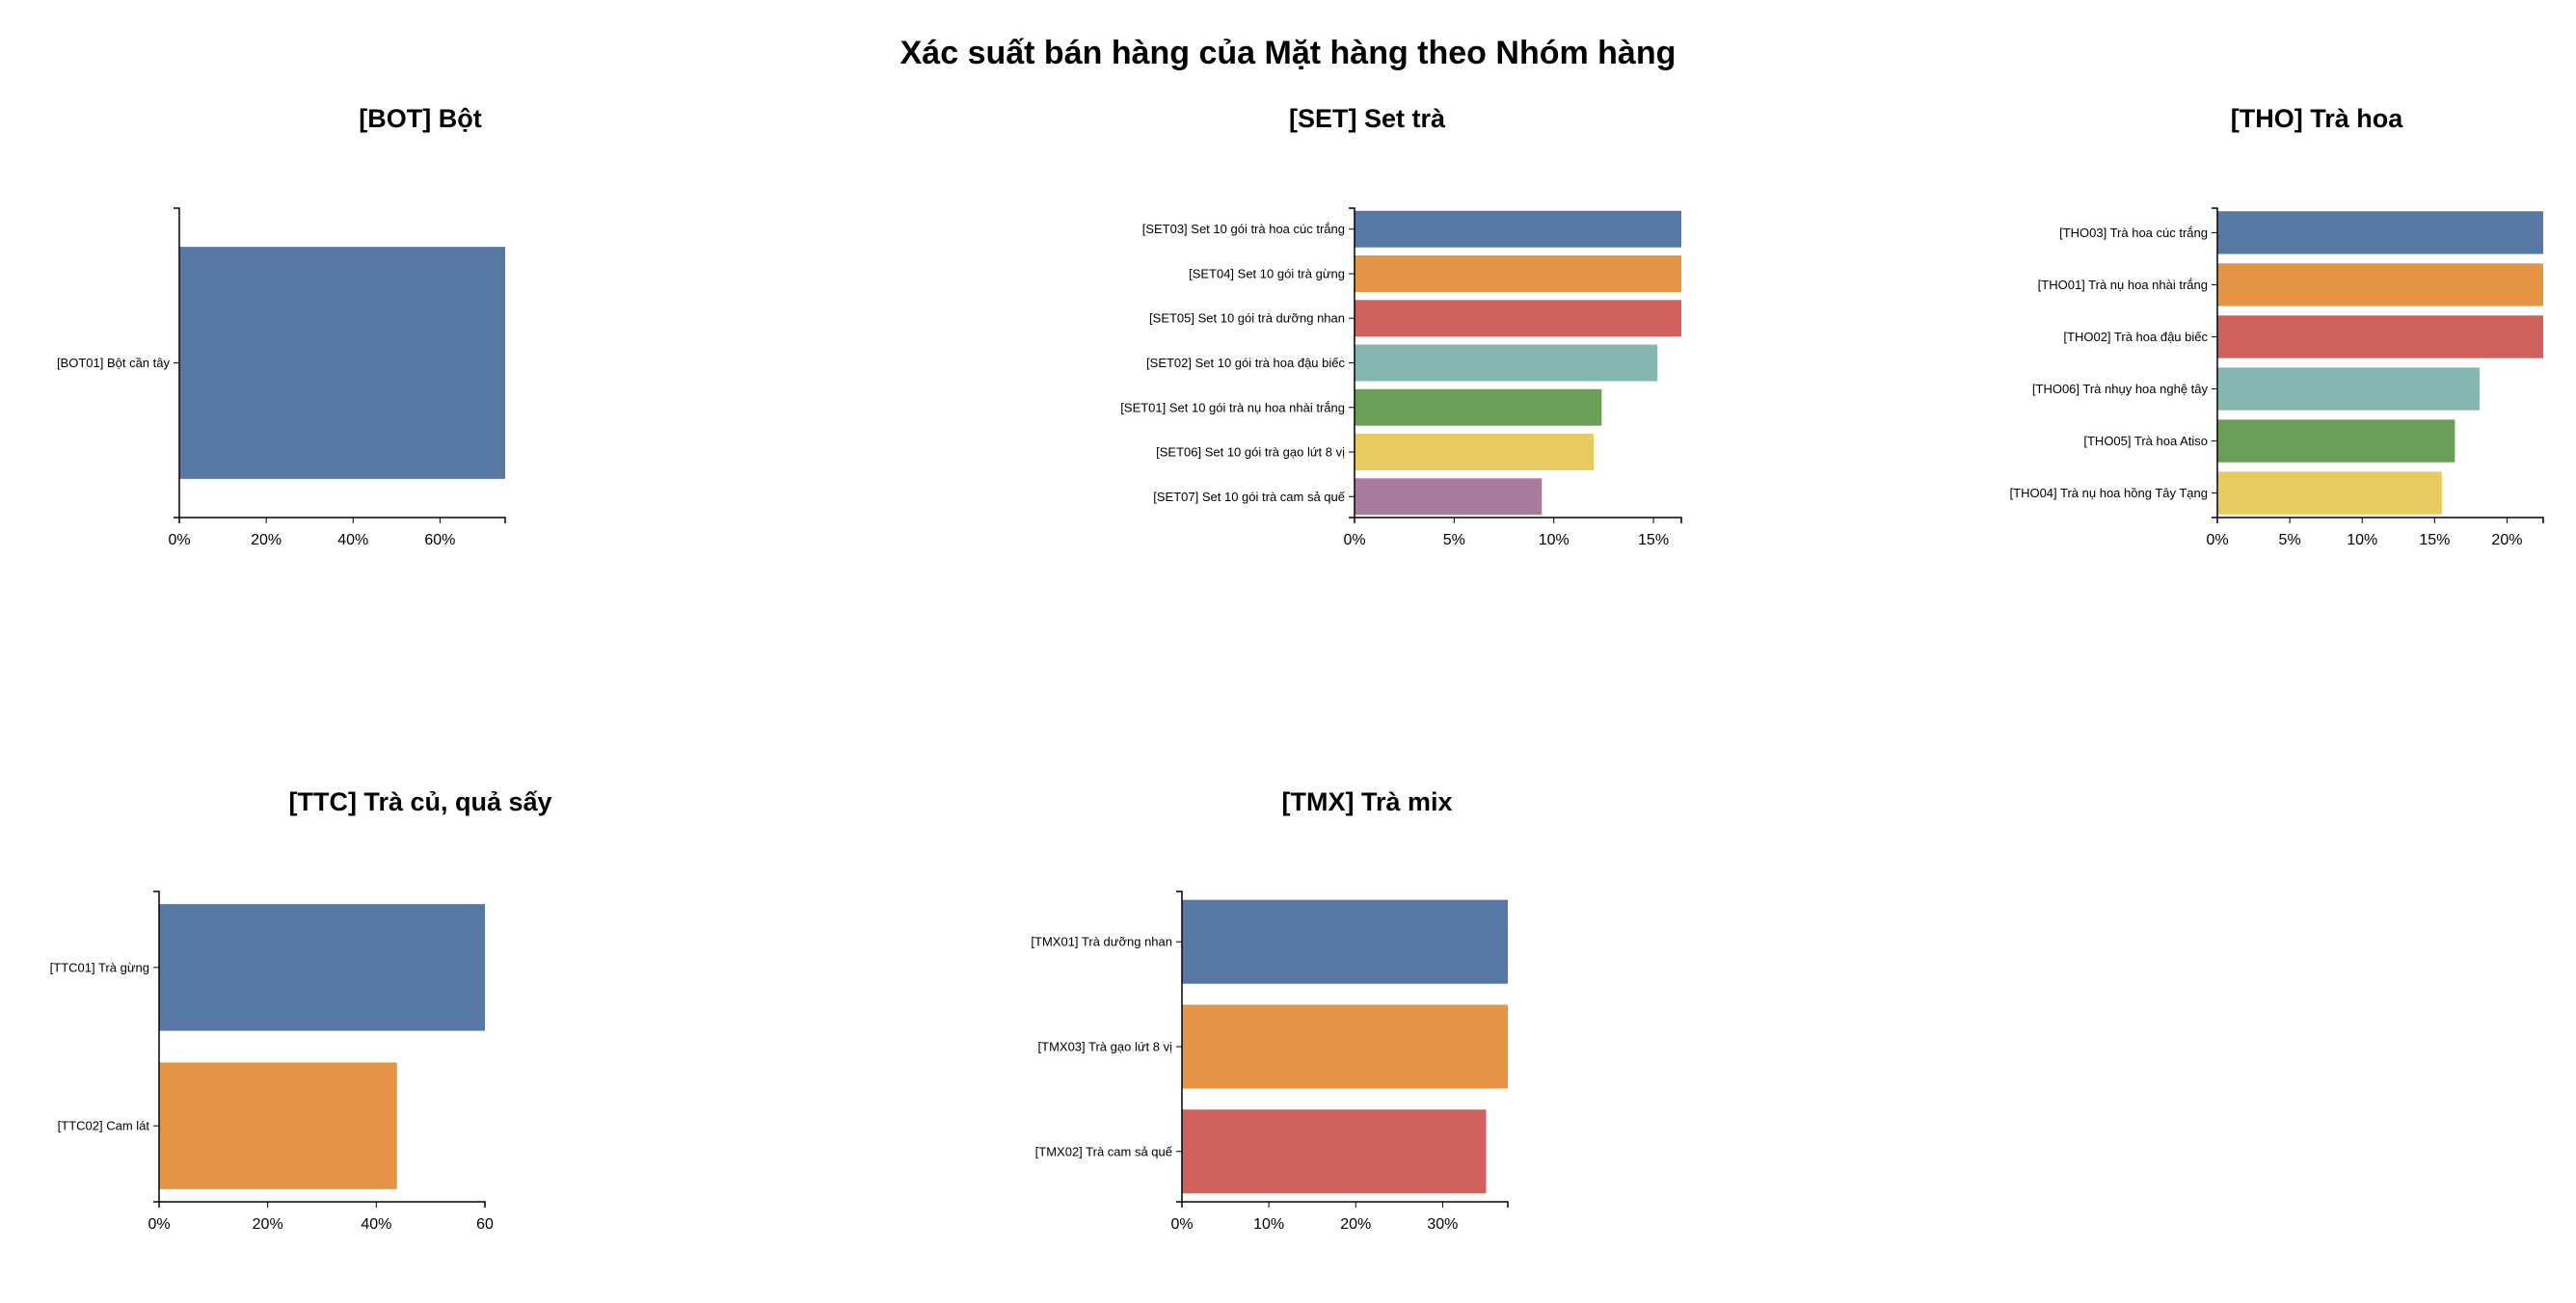 This screenshot has height=1303, width=2576. I want to click on chart-4-y-axis, so click(1180, 1047).